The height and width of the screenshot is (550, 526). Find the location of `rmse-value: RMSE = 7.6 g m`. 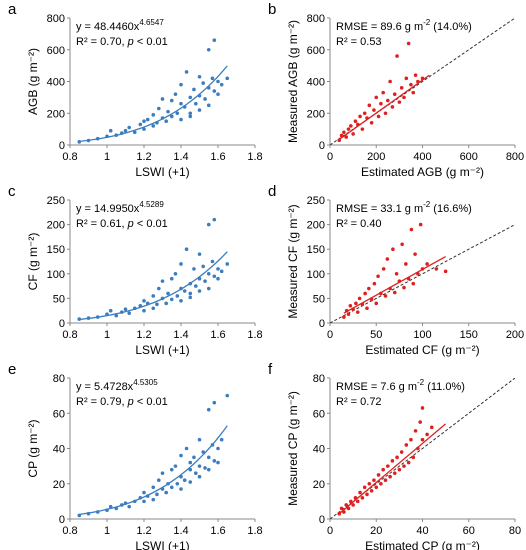

rmse-value: RMSE = 7.6 g m is located at coordinates (376, 387).